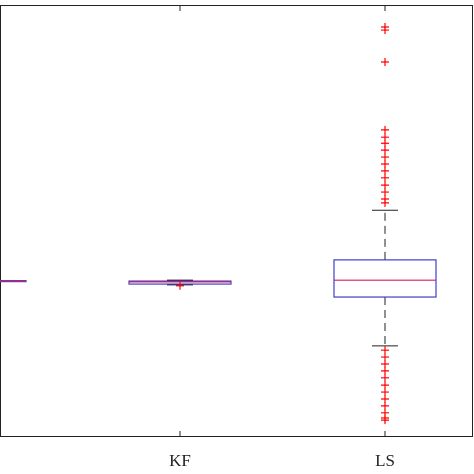 Image resolution: width=474 pixels, height=474 pixels. What do you see at coordinates (385, 460) in the screenshot?
I see `x-tick-label: LS` at bounding box center [385, 460].